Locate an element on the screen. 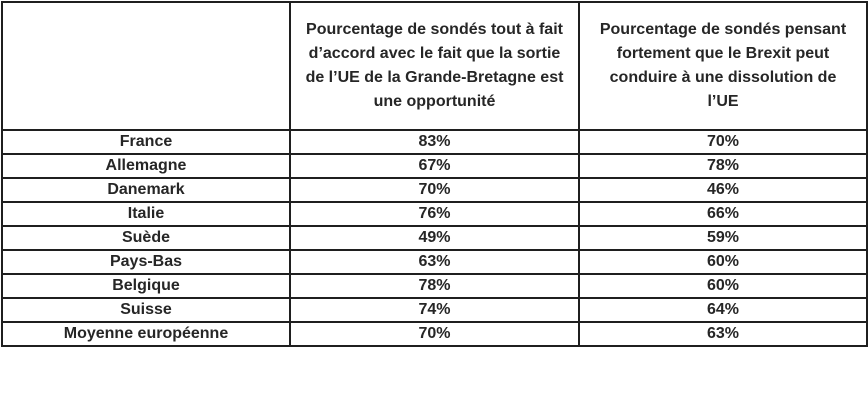 This screenshot has height=409, width=868. country-cell: Danemark is located at coordinates (146, 190).